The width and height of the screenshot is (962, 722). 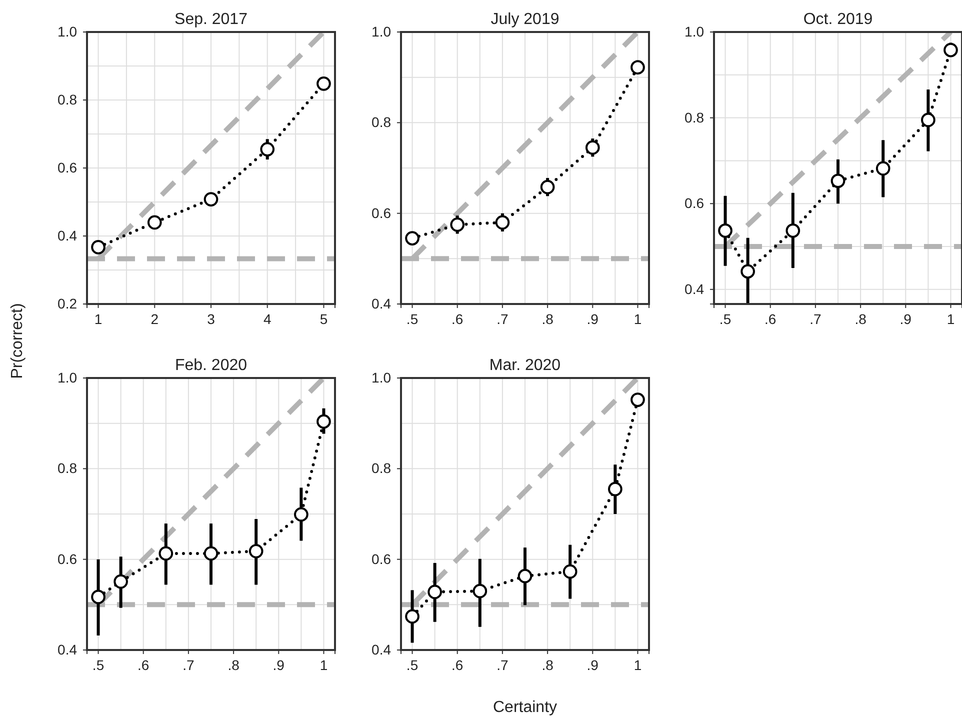 What do you see at coordinates (525, 365) in the screenshot?
I see `chart-title: Mar. 2020` at bounding box center [525, 365].